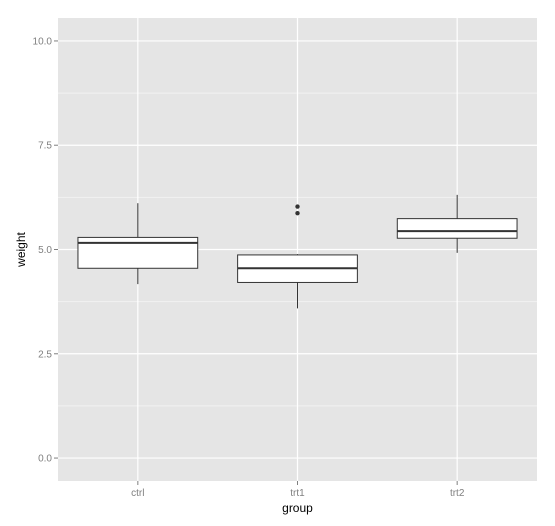  Describe the element at coordinates (457, 228) in the screenshot. I see `box-body` at that location.